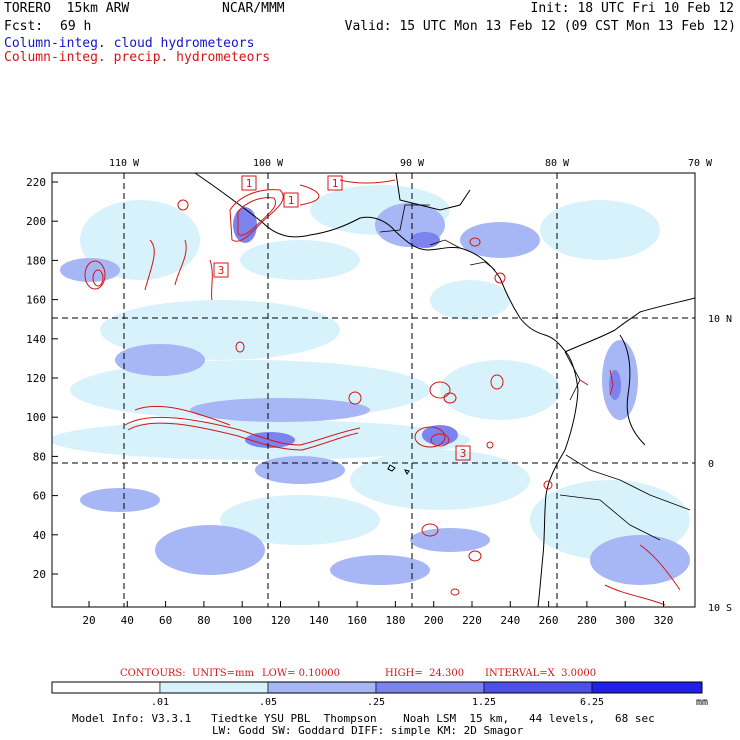 The width and height of the screenshot is (740, 740). I want to click on bottom-tick-label: 240, so click(510, 620).